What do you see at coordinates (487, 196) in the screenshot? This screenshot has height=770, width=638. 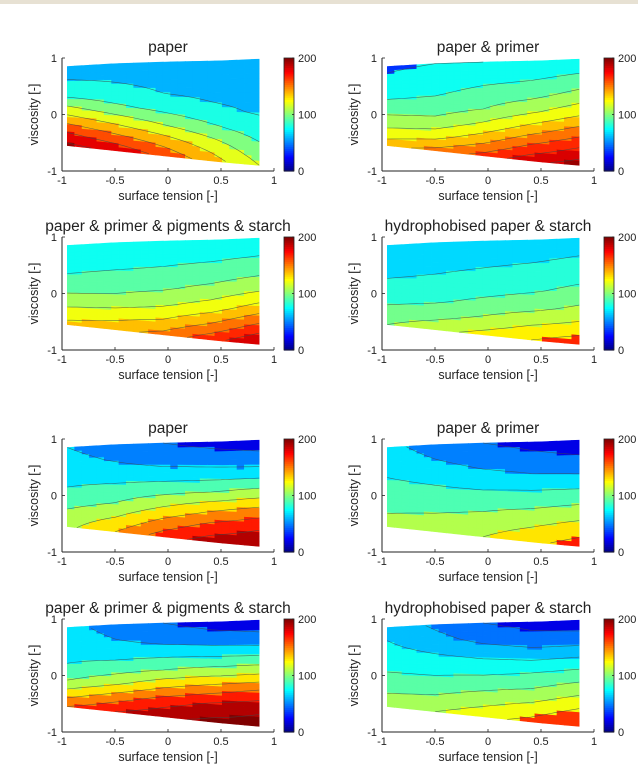 I see `x-axis-label: surface tension [-]` at bounding box center [487, 196].